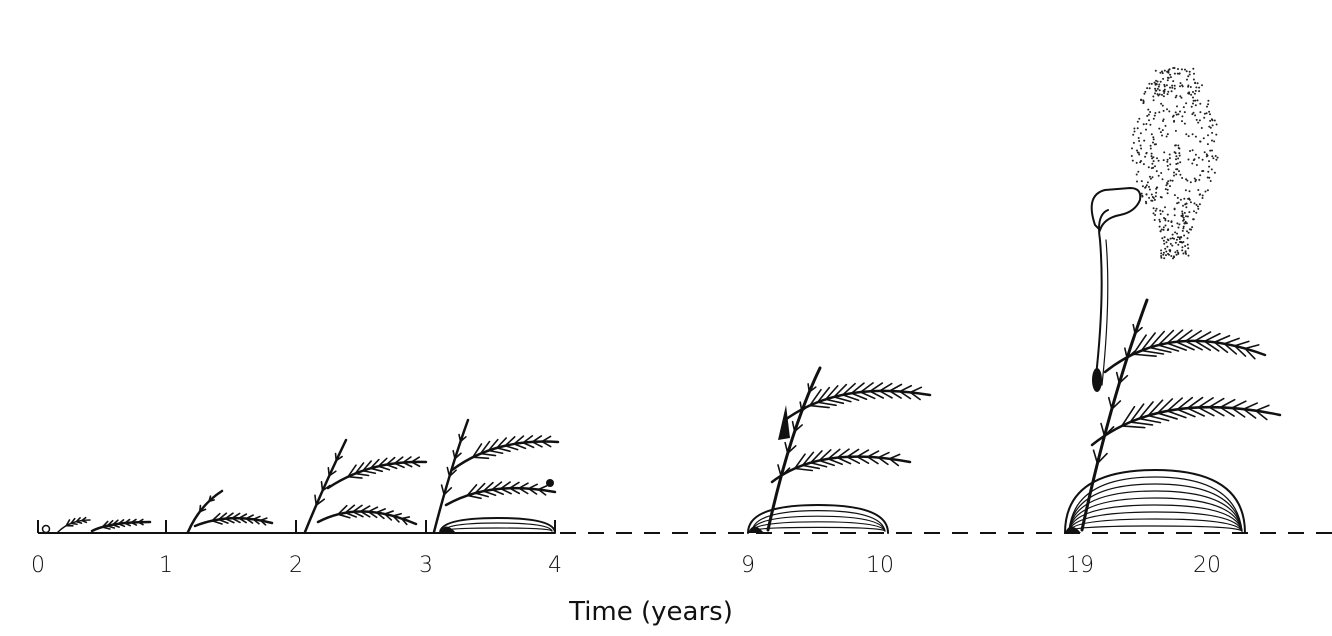  I want to click on tick-label: 3, so click(426, 565).